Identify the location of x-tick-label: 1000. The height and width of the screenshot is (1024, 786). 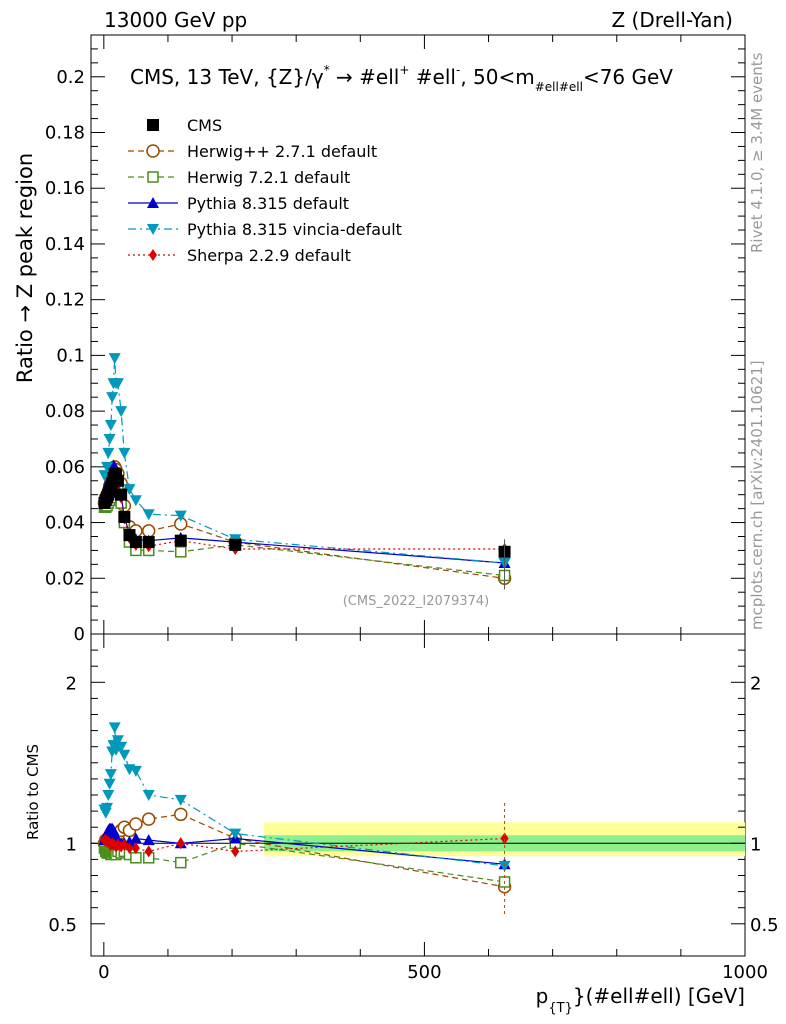
(745, 972).